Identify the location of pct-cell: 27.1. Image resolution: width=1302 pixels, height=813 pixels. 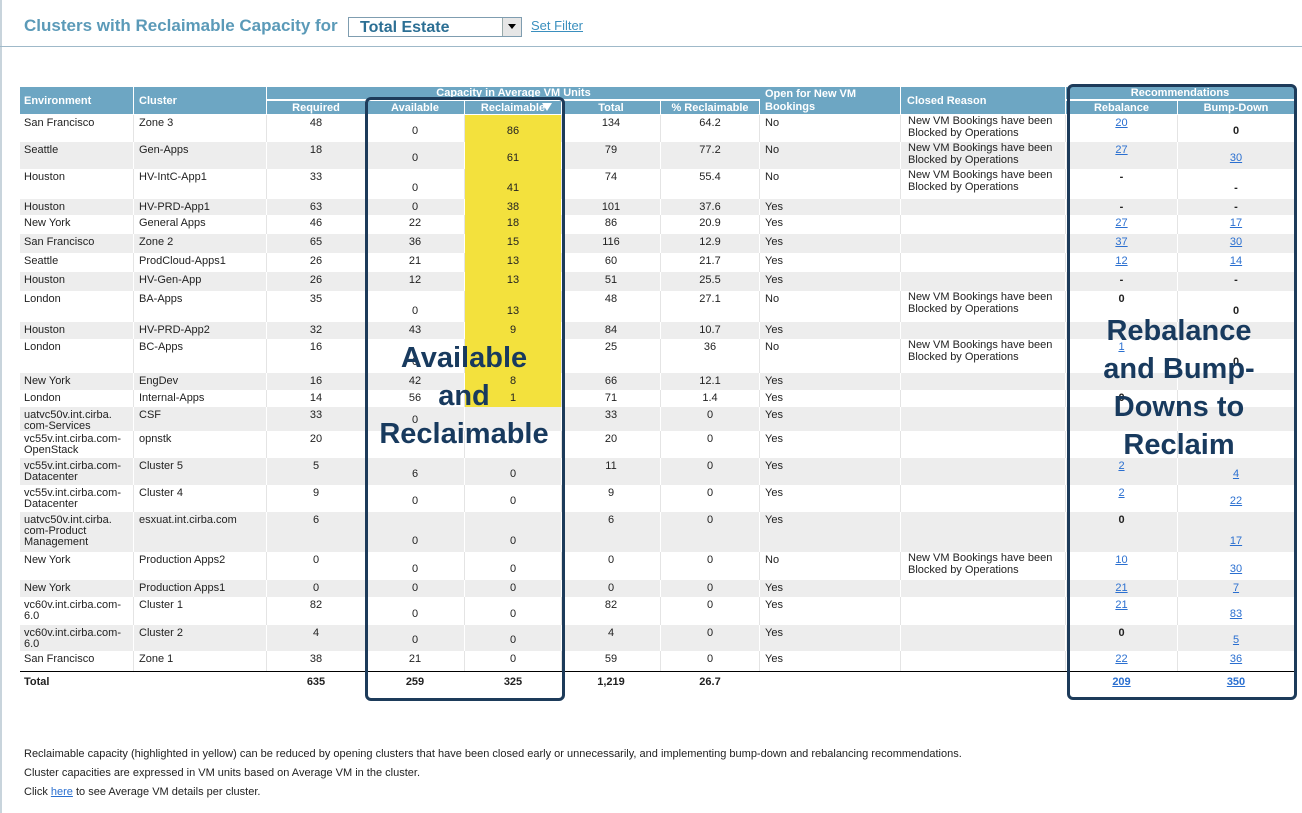
(710, 299).